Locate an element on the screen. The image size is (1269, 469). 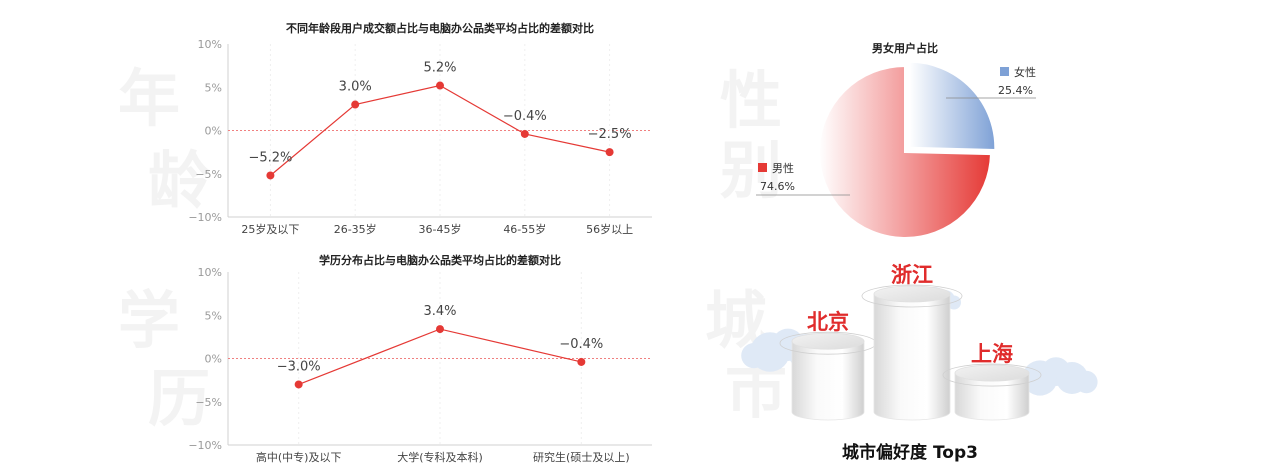
slice-value-female: 25.4% is located at coordinates (1015, 90).